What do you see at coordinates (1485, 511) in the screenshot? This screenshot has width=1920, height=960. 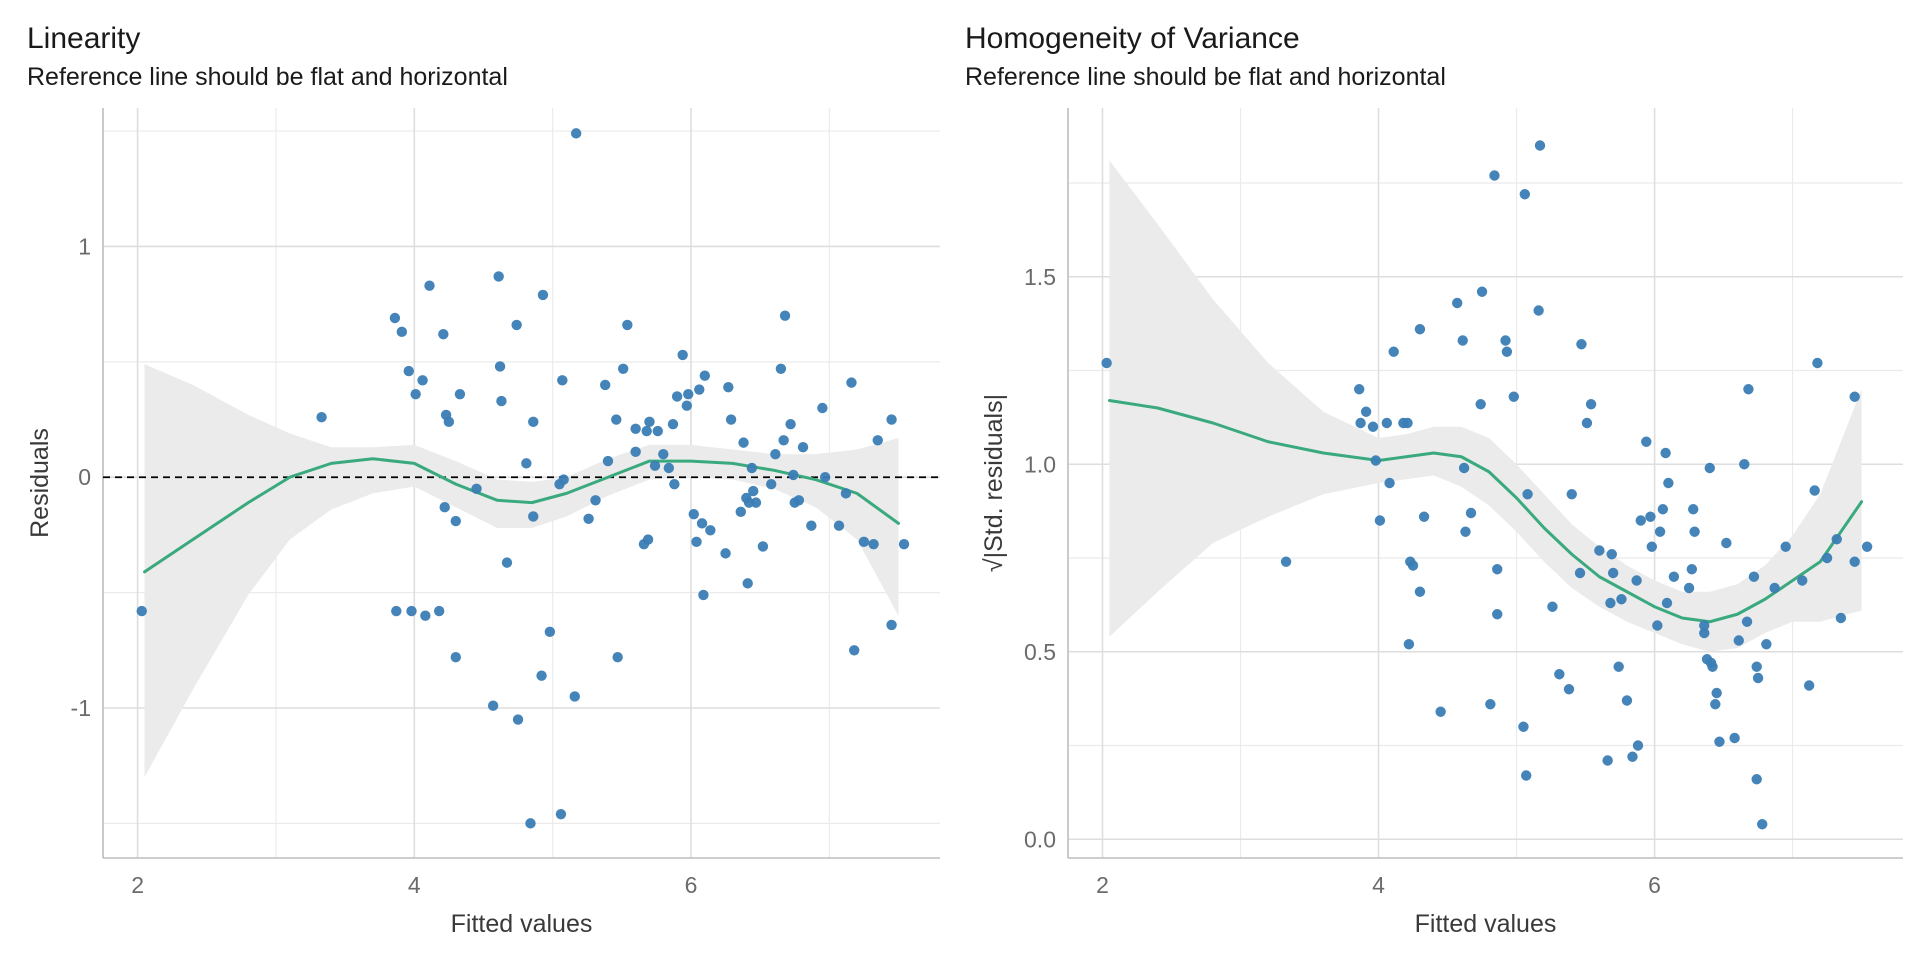 I see `homogeneity-smooth-line` at bounding box center [1485, 511].